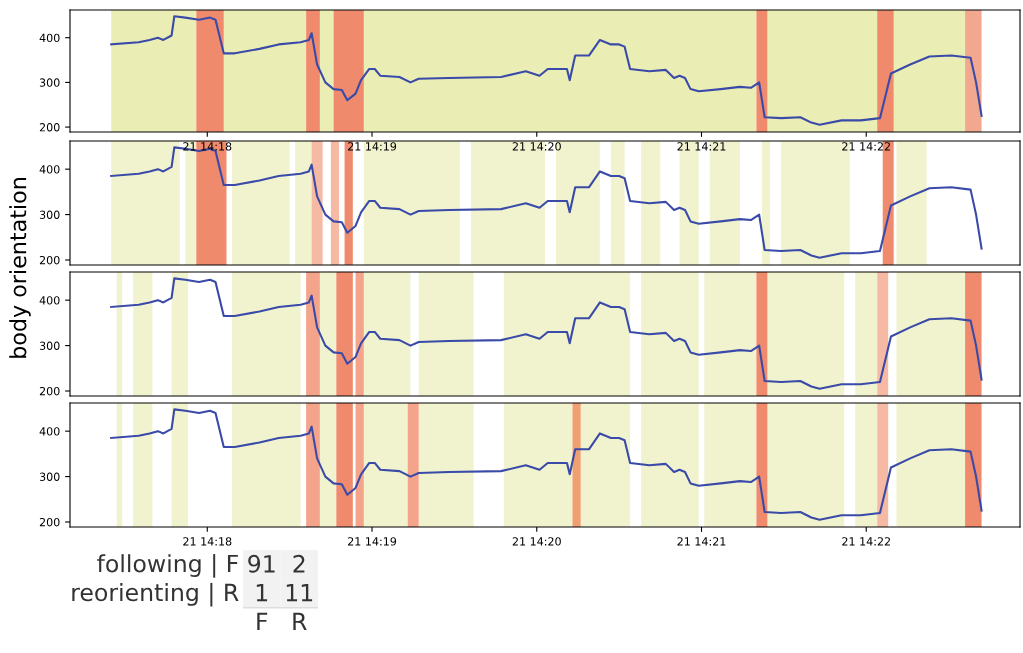  What do you see at coordinates (299, 593) in the screenshot?
I see `data-label: 11` at bounding box center [299, 593].